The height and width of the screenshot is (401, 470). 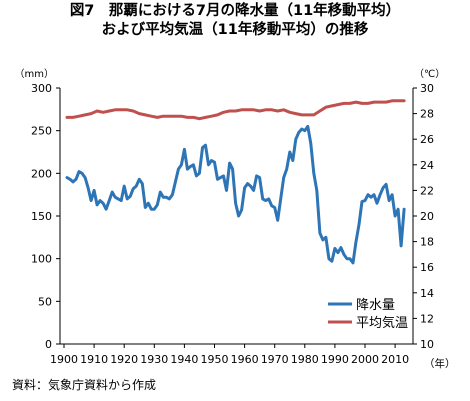 I want to click on x-tick-label: 2010, so click(x=395, y=359).